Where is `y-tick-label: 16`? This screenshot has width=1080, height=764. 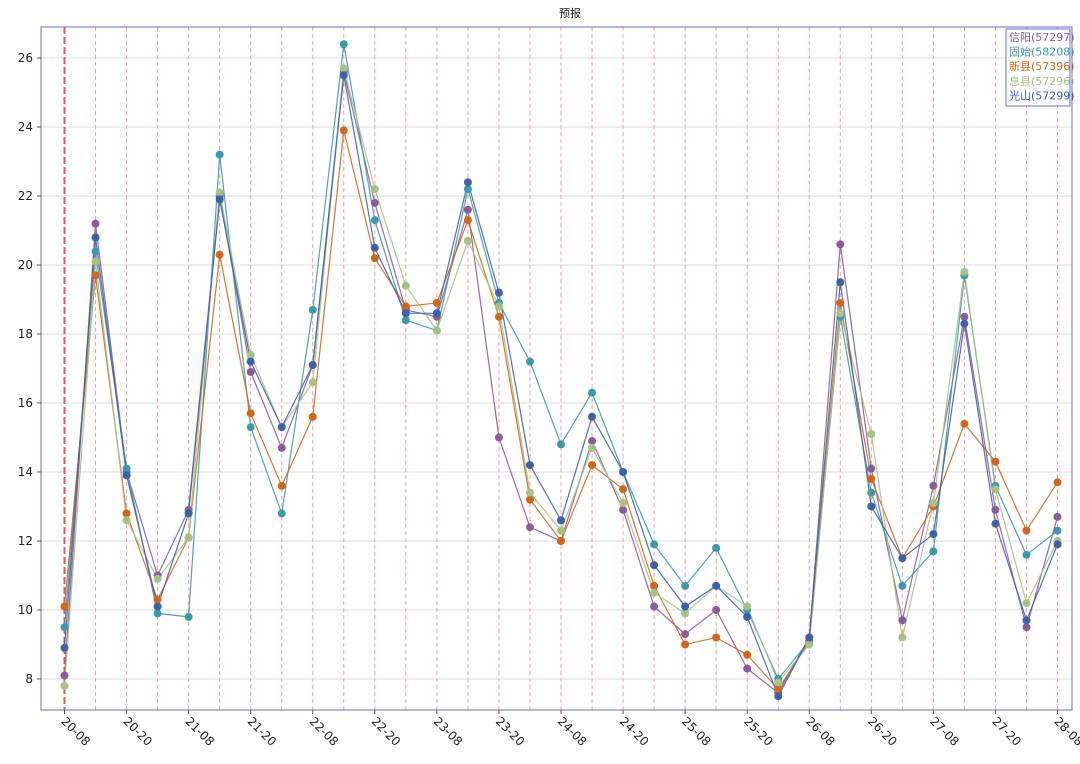
y-tick-label: 16 is located at coordinates (25, 403).